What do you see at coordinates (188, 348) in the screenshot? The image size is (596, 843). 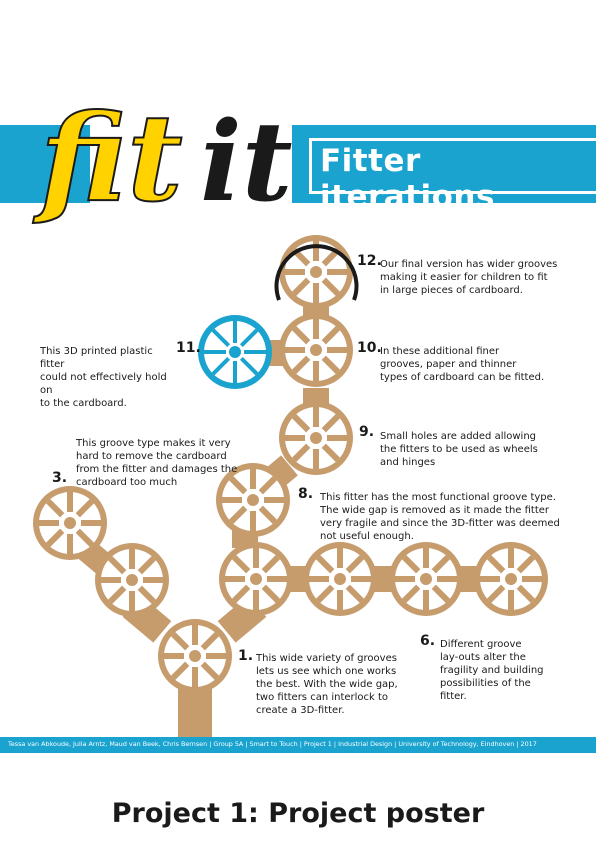 I see `note-11-number: 11.` at bounding box center [188, 348].